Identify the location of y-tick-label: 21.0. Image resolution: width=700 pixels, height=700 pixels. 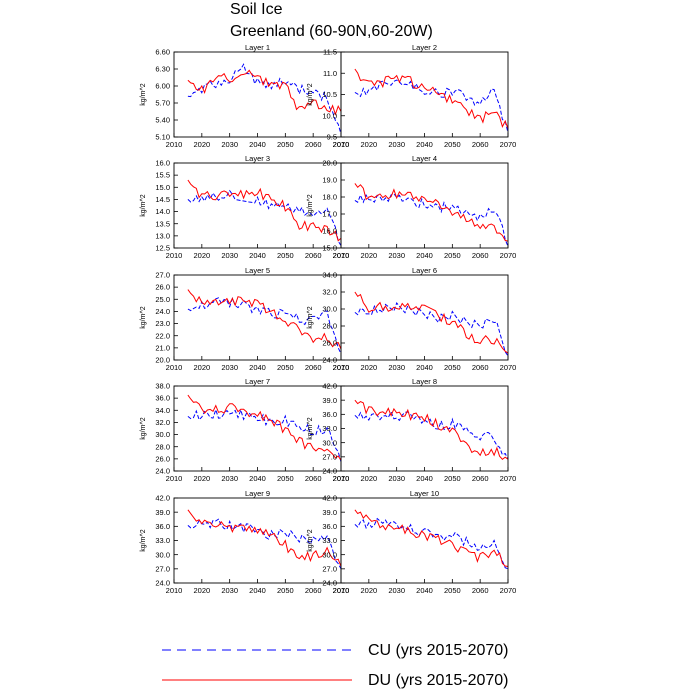
(162, 347).